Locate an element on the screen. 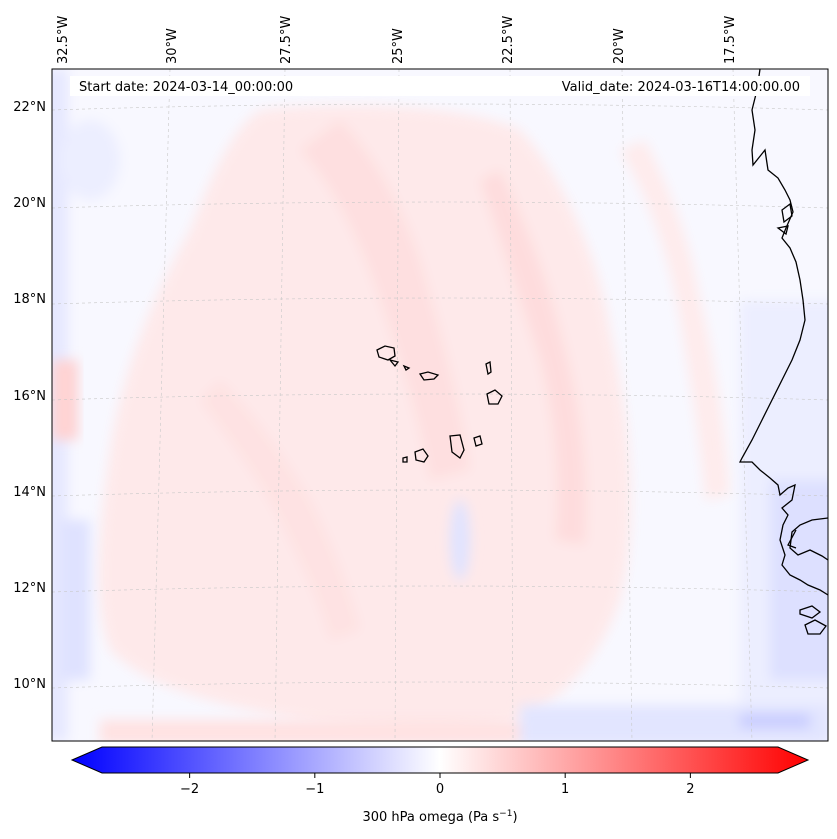 The height and width of the screenshot is (839, 837). colorbar-tick-label: 1 is located at coordinates (565, 789).